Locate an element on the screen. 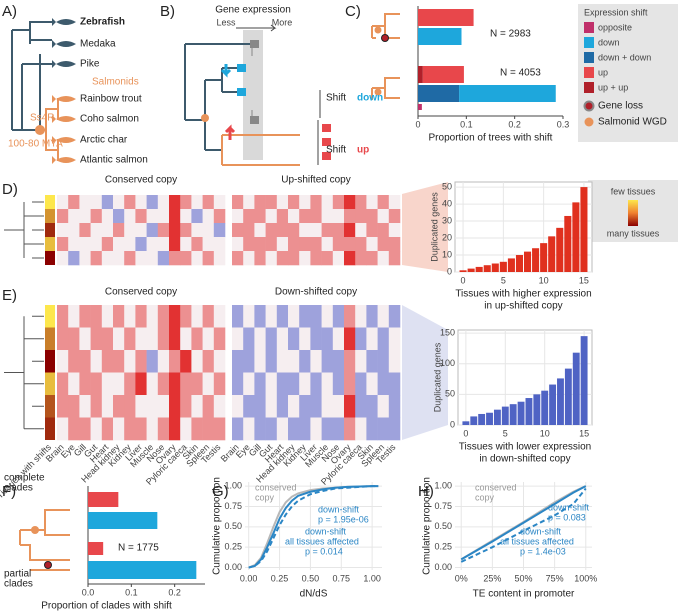 This screenshot has width=679, height=616. legend-swatch is located at coordinates (589, 57).